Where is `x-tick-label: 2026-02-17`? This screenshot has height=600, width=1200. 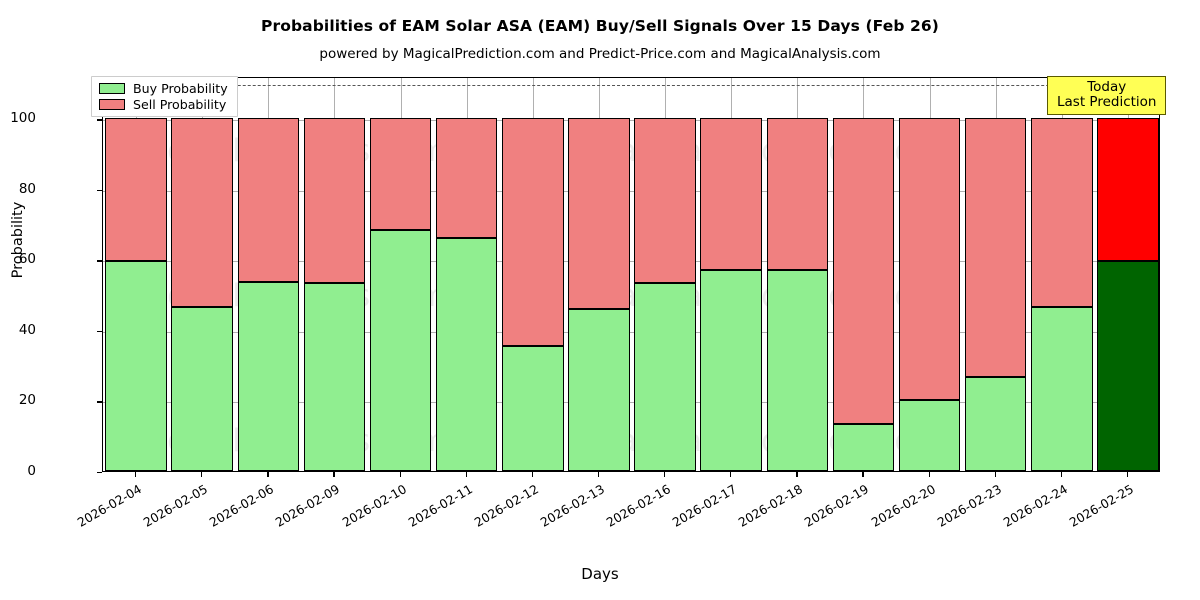
x-tick-label: 2026-02-17 is located at coordinates (705, 506).